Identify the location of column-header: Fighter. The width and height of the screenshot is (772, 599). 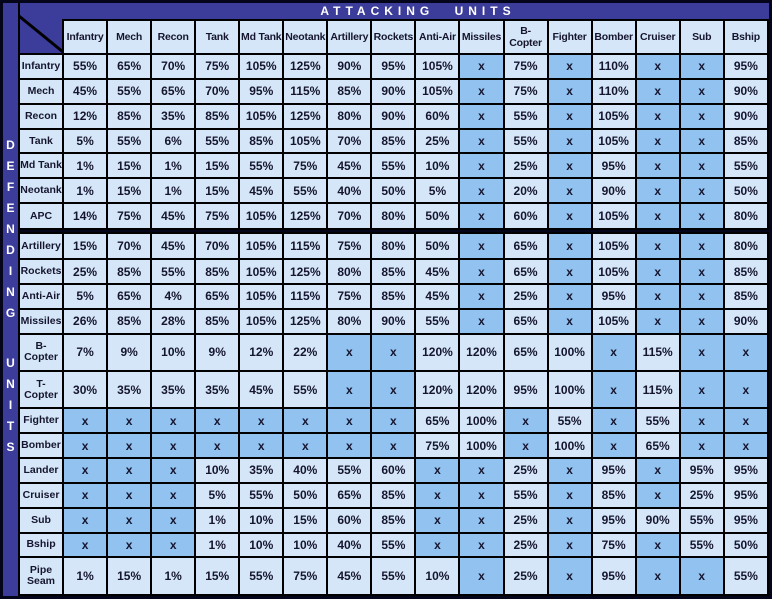
(569, 37).